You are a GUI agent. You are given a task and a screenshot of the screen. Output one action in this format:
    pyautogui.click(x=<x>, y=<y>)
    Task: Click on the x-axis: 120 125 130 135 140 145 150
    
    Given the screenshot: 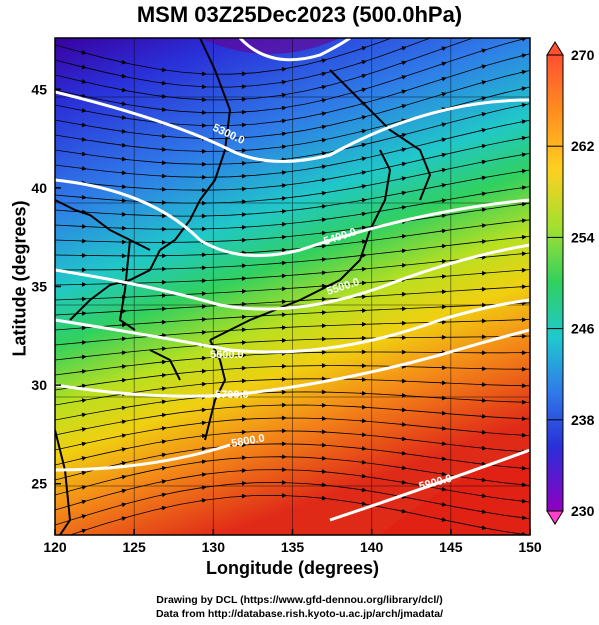 What is the action you would take?
    pyautogui.click(x=292, y=542)
    